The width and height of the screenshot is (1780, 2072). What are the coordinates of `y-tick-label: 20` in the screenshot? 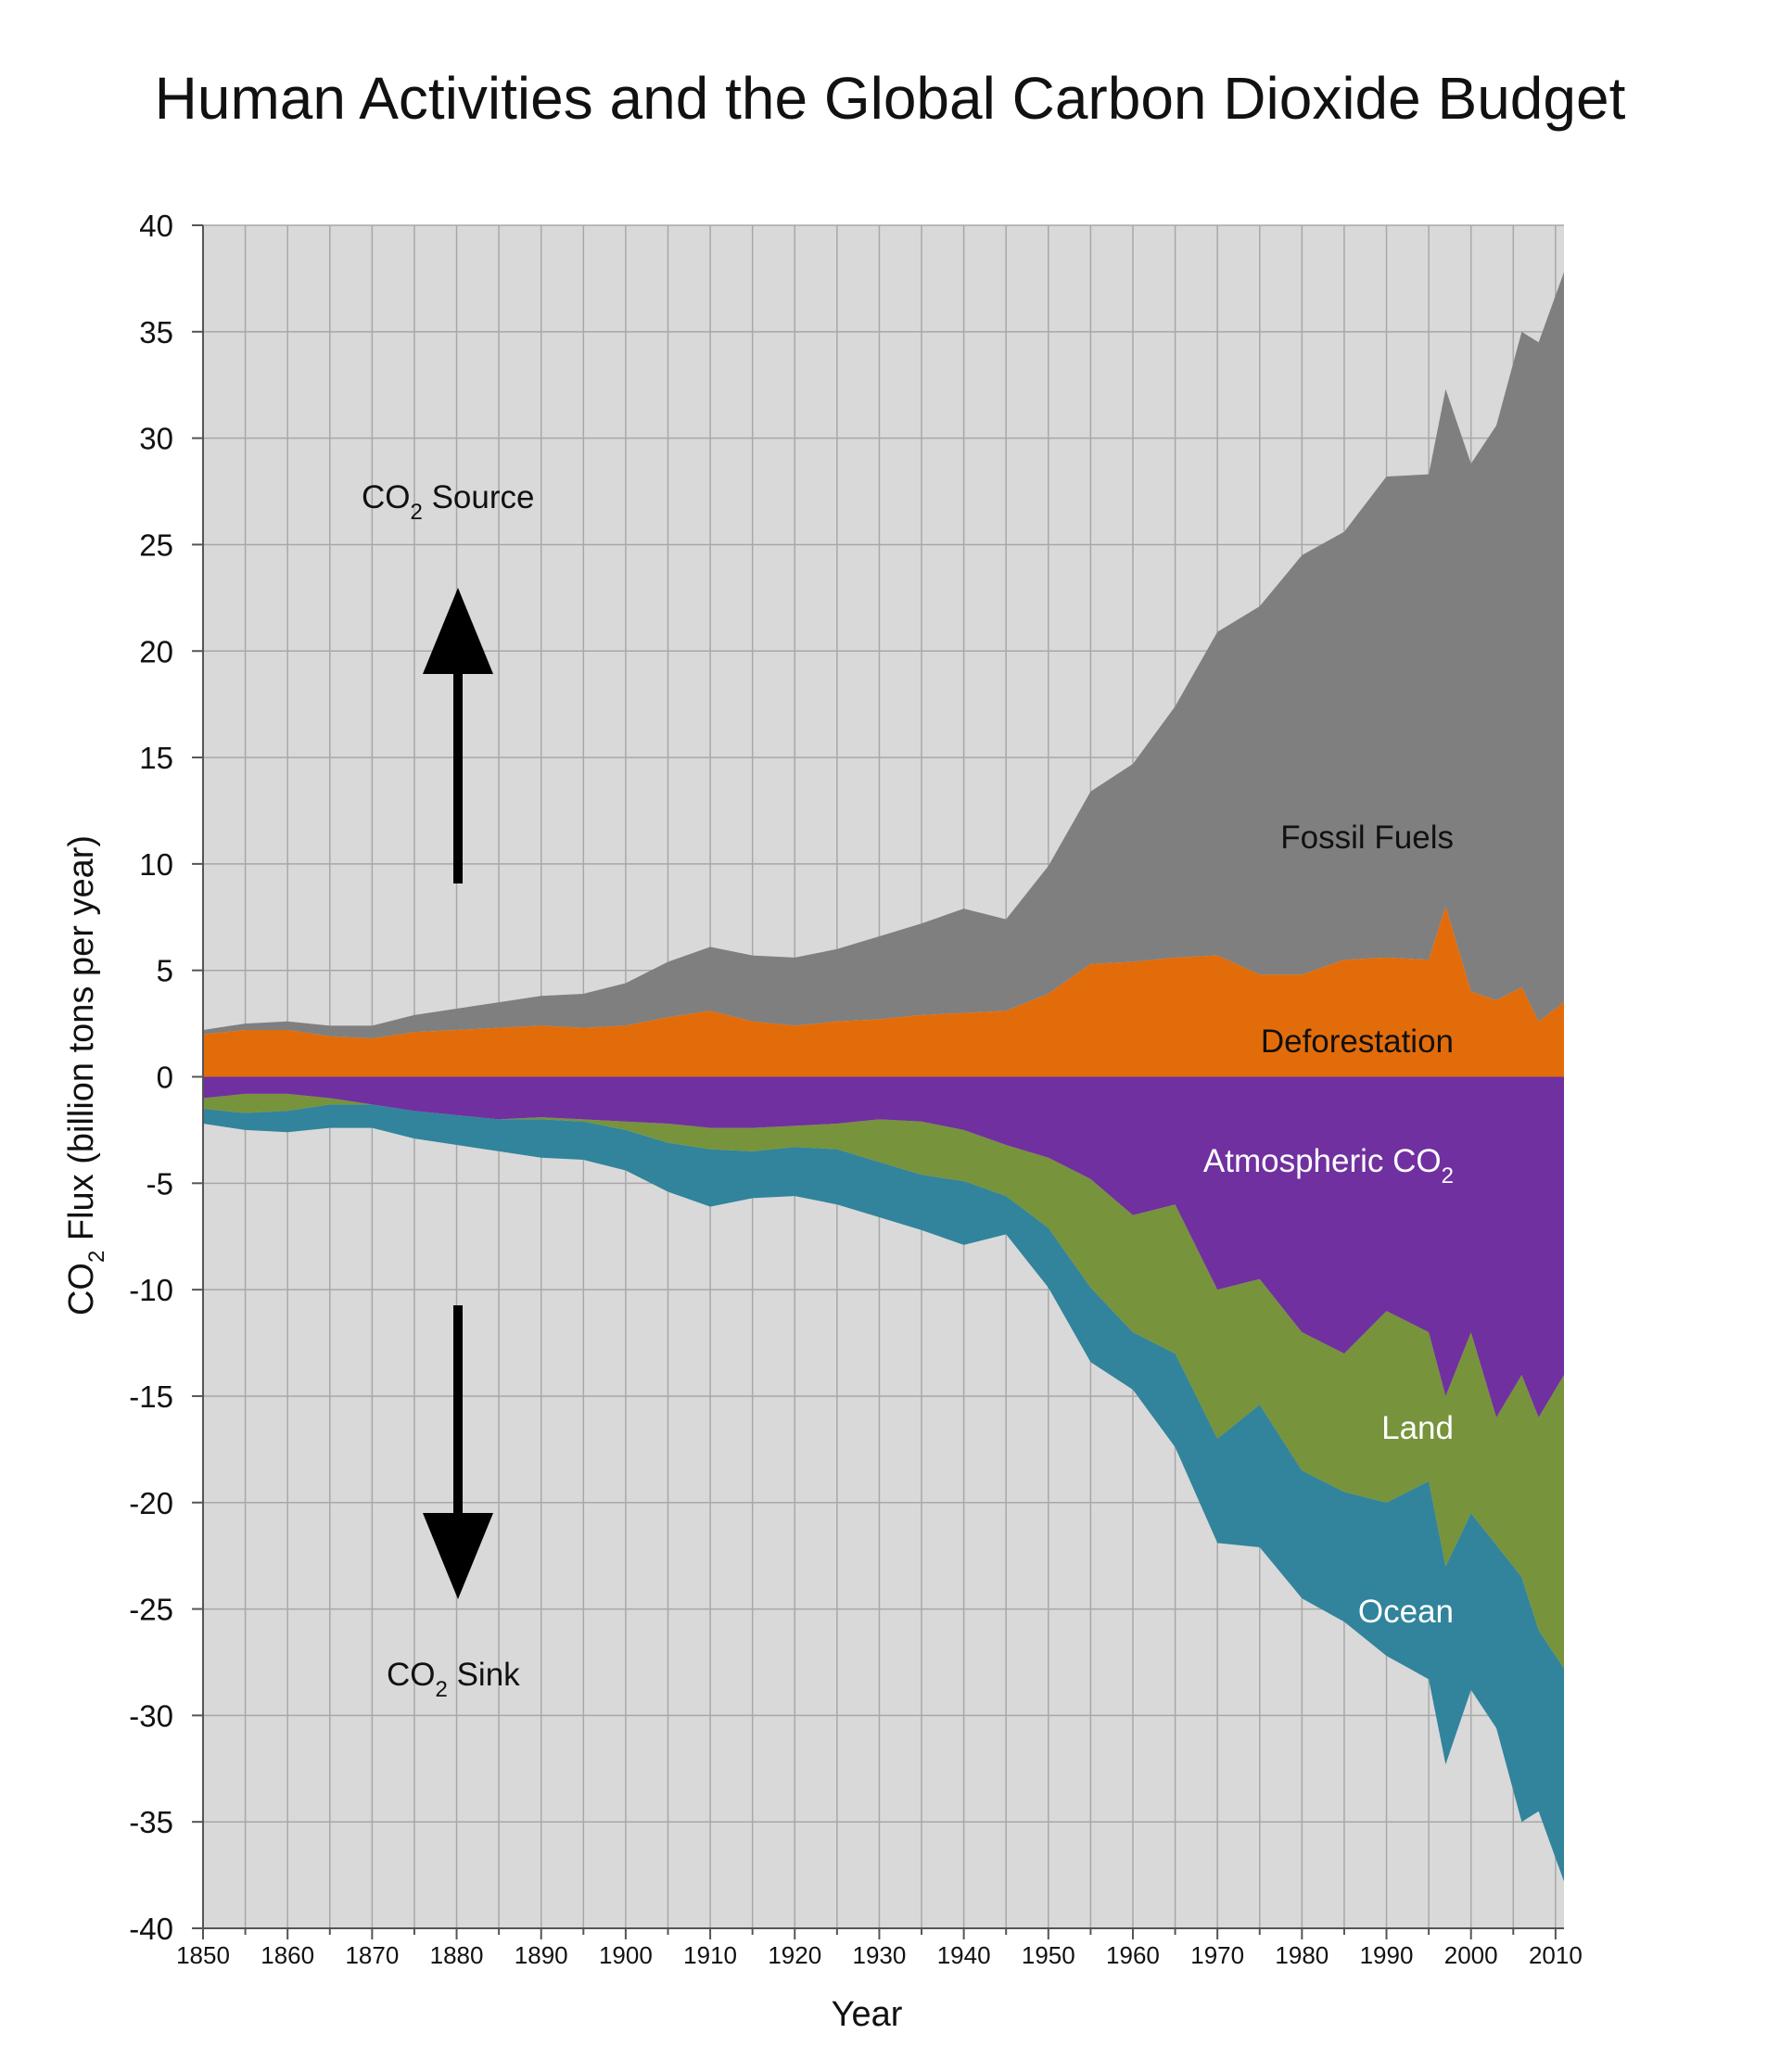 It's located at (156, 651).